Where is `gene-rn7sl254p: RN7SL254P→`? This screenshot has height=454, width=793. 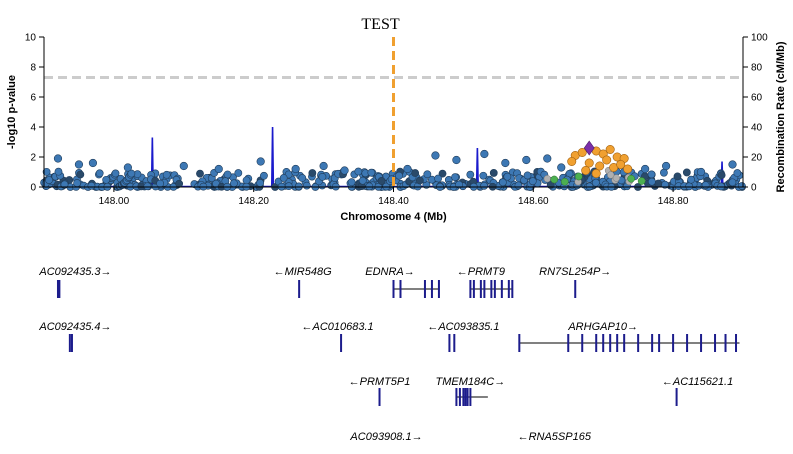 gene-rn7sl254p: RN7SL254P→ is located at coordinates (575, 282).